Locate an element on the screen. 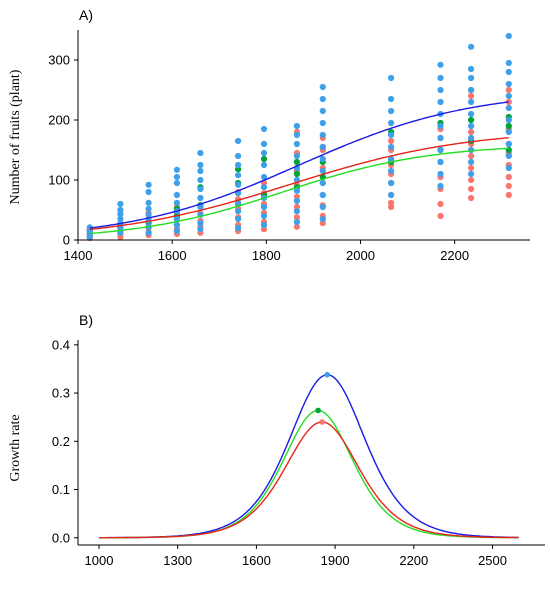 Image resolution: width=550 pixels, height=591 pixels. panel-a-x-tick-label-1800: 1800 is located at coordinates (266, 255).